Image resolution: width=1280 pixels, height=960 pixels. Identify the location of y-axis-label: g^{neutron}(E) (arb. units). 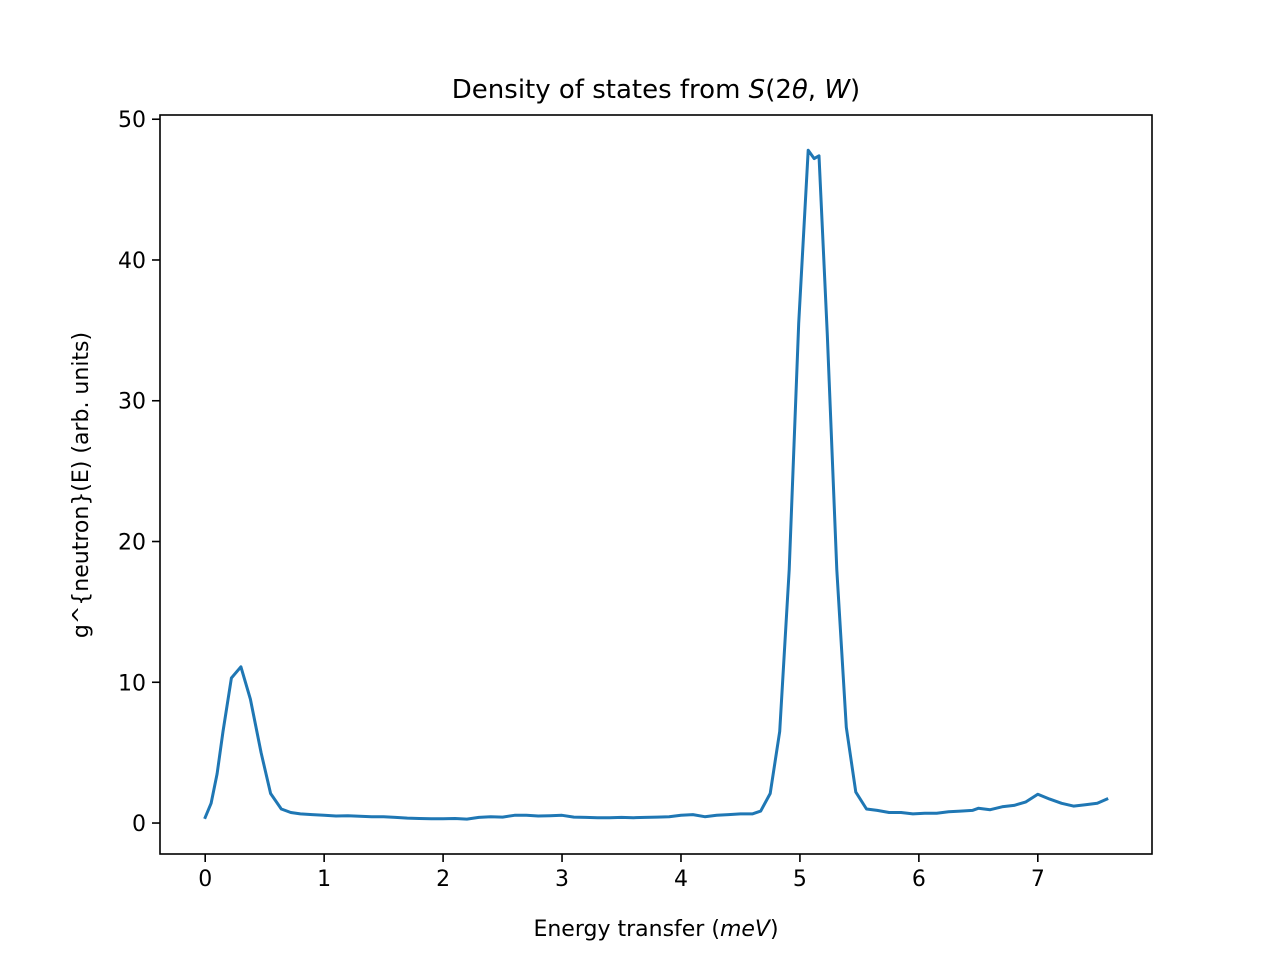
(81, 485).